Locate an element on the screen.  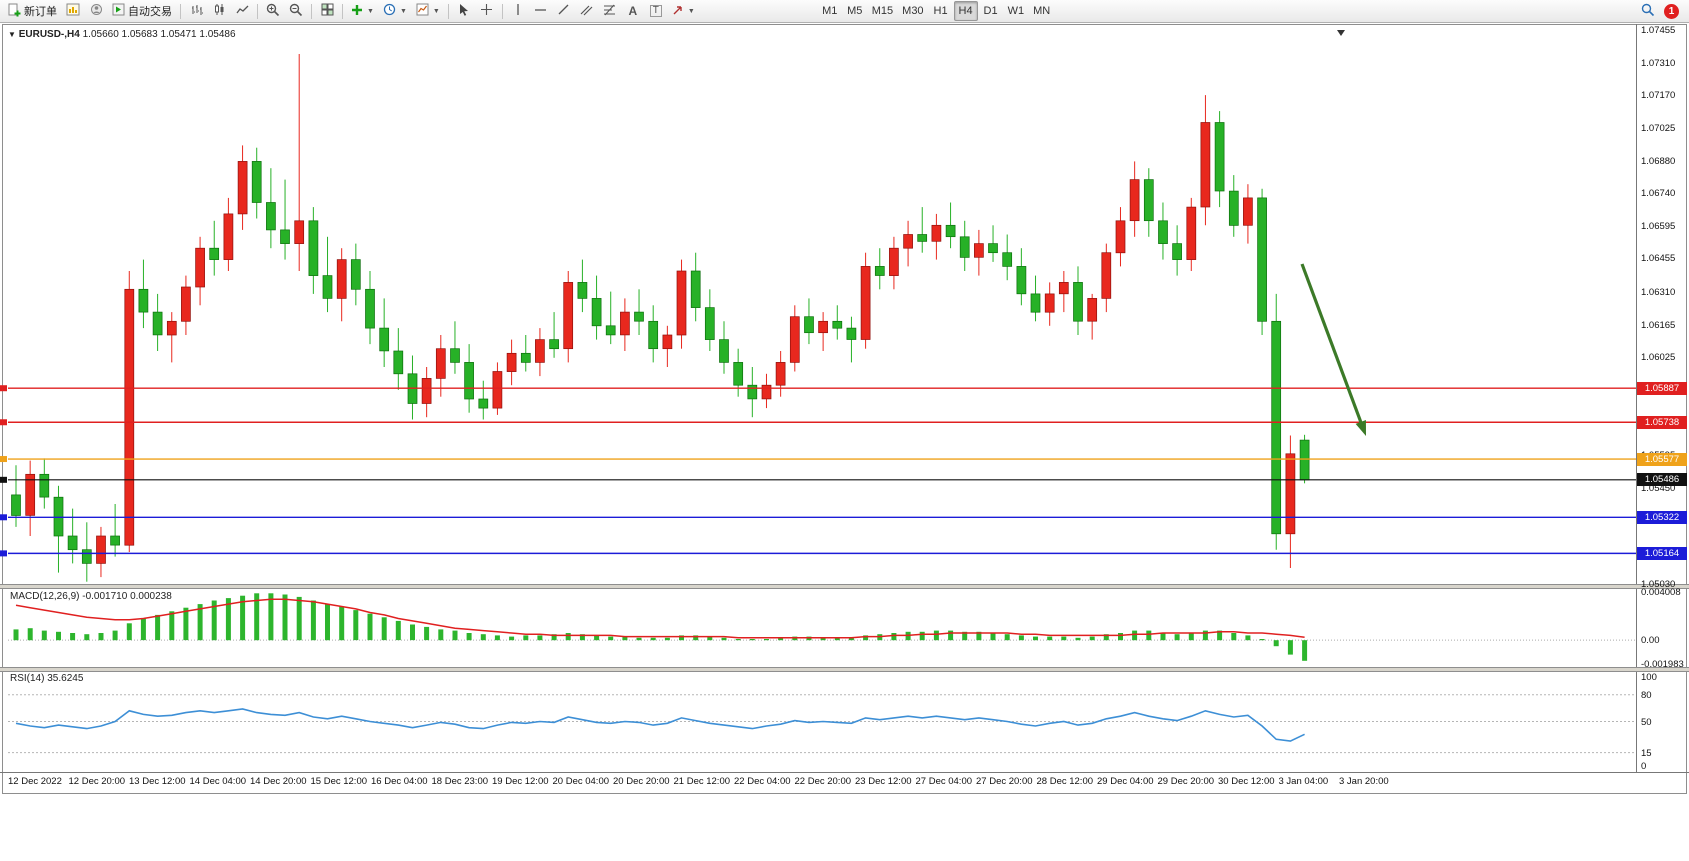
panel-divider-macd is located at coordinates (844, 586).